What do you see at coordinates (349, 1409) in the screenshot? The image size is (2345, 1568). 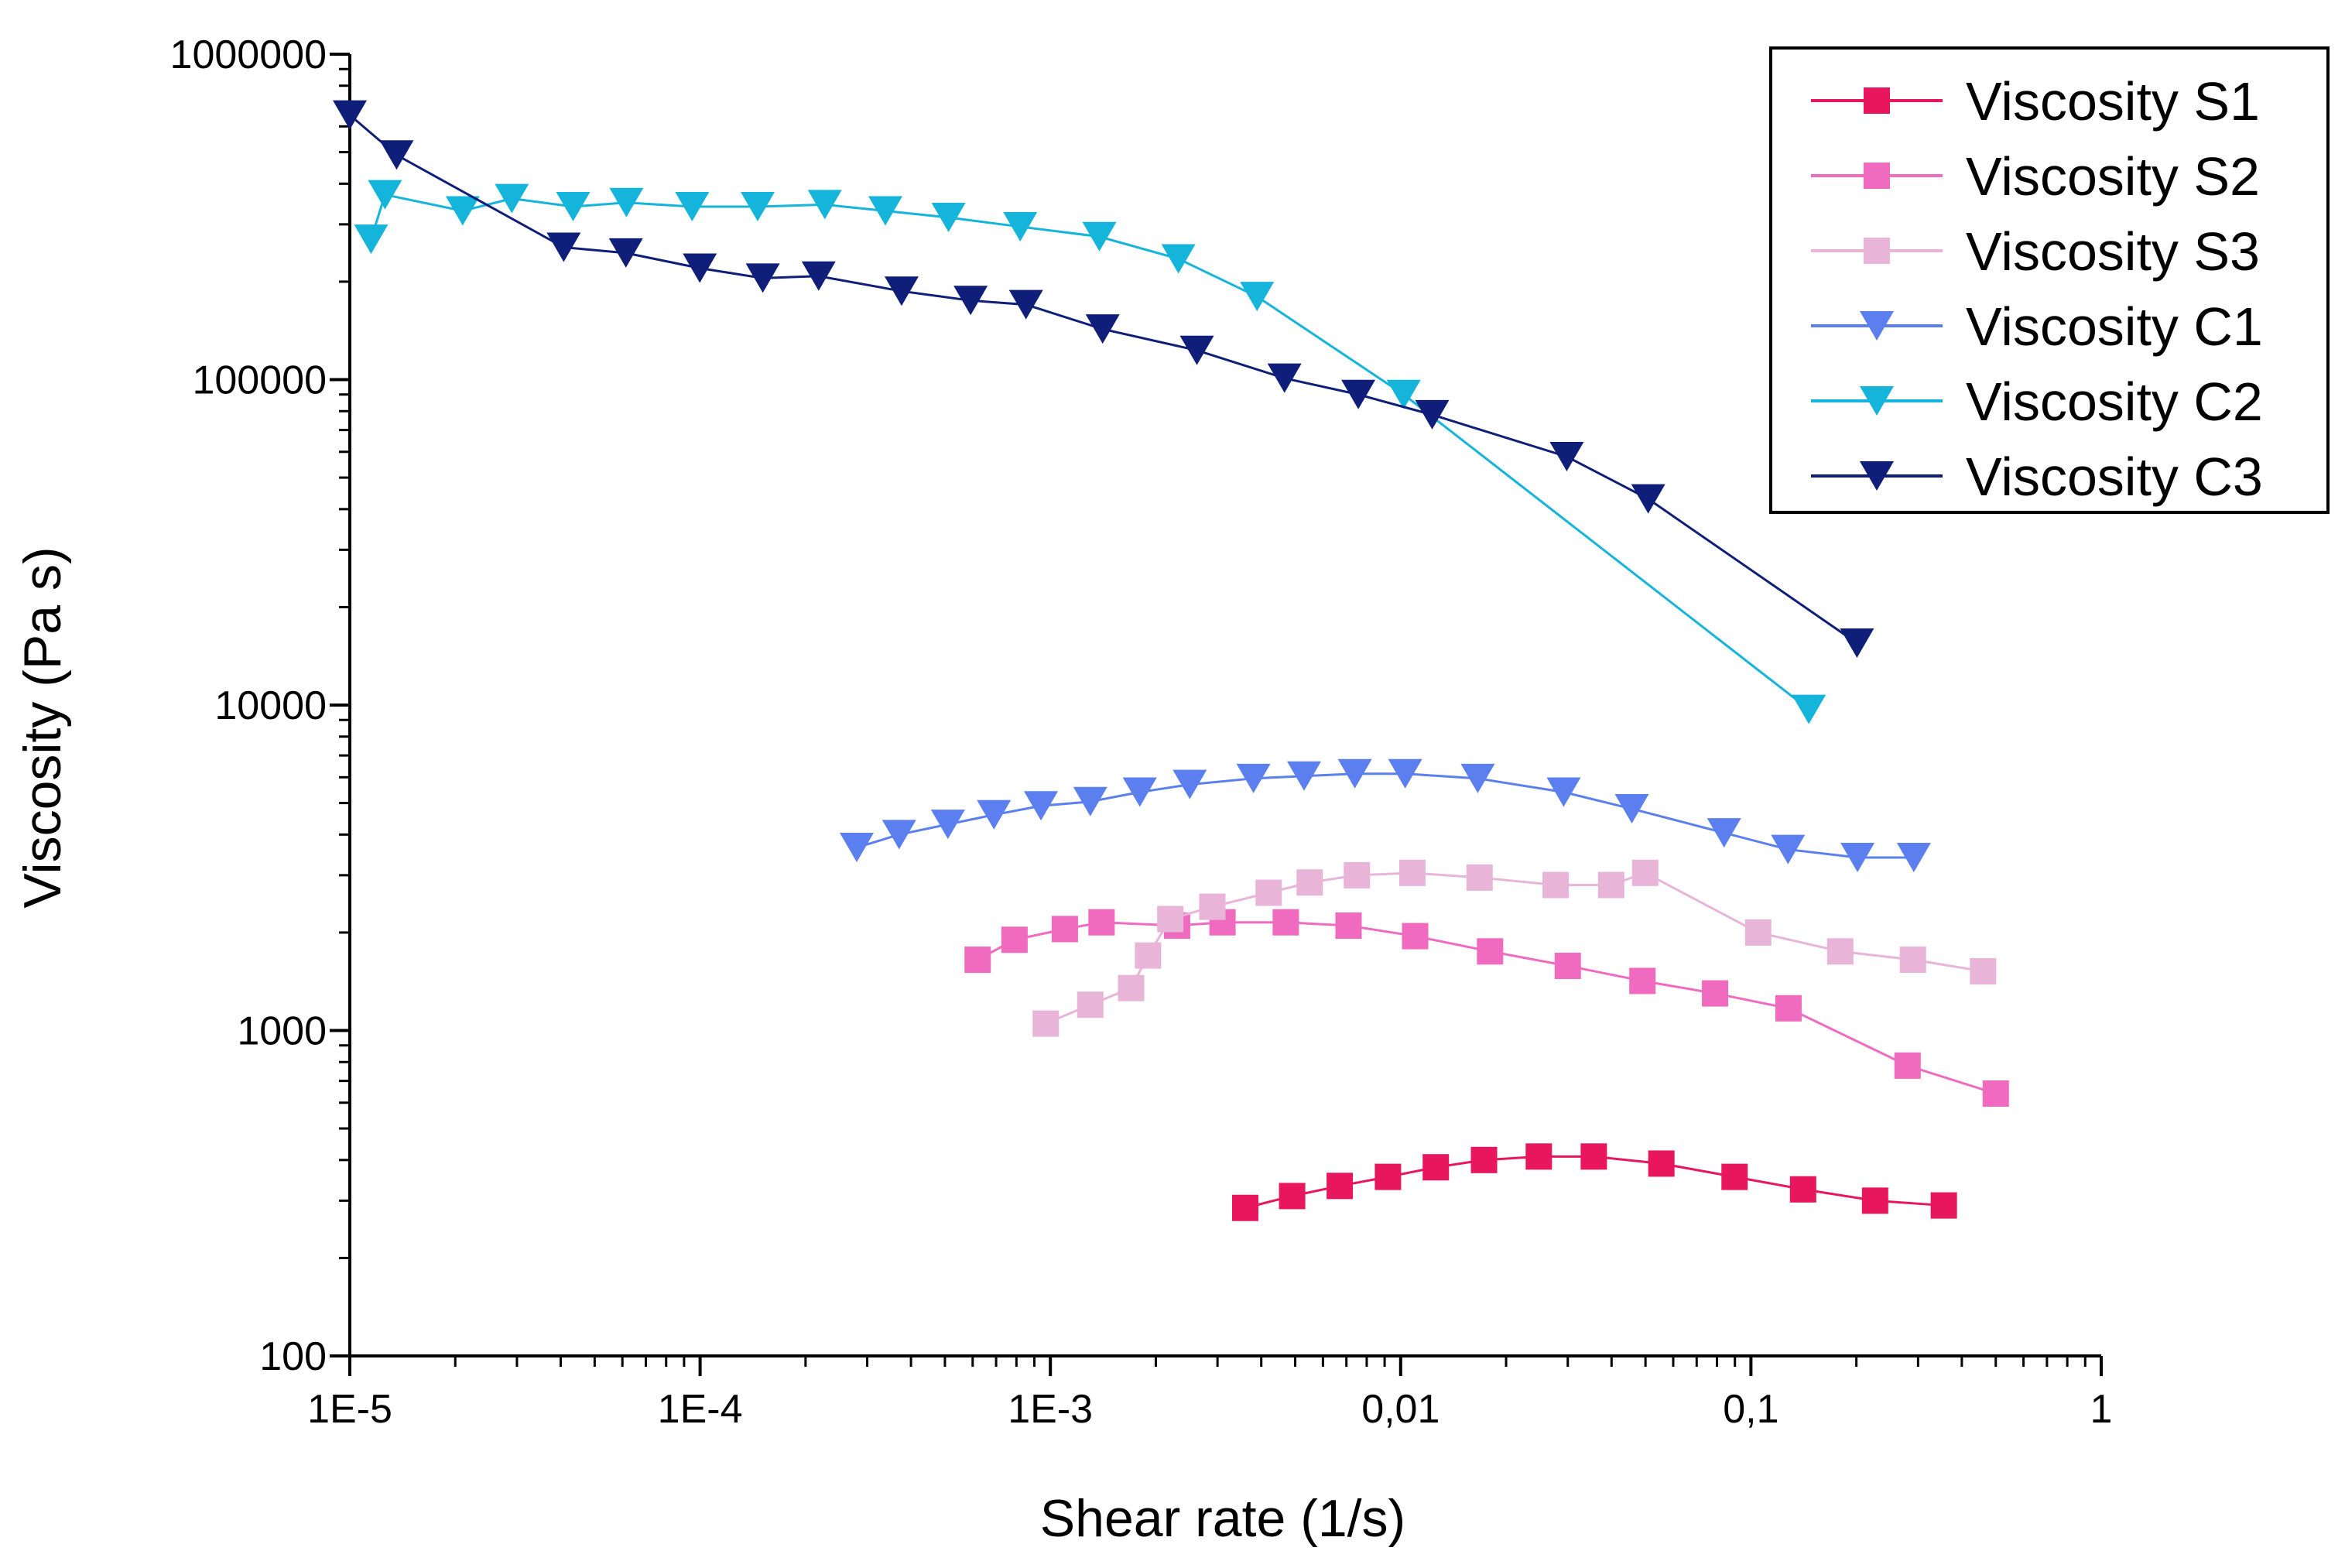 I see `x-tick-label: 1E-5` at bounding box center [349, 1409].